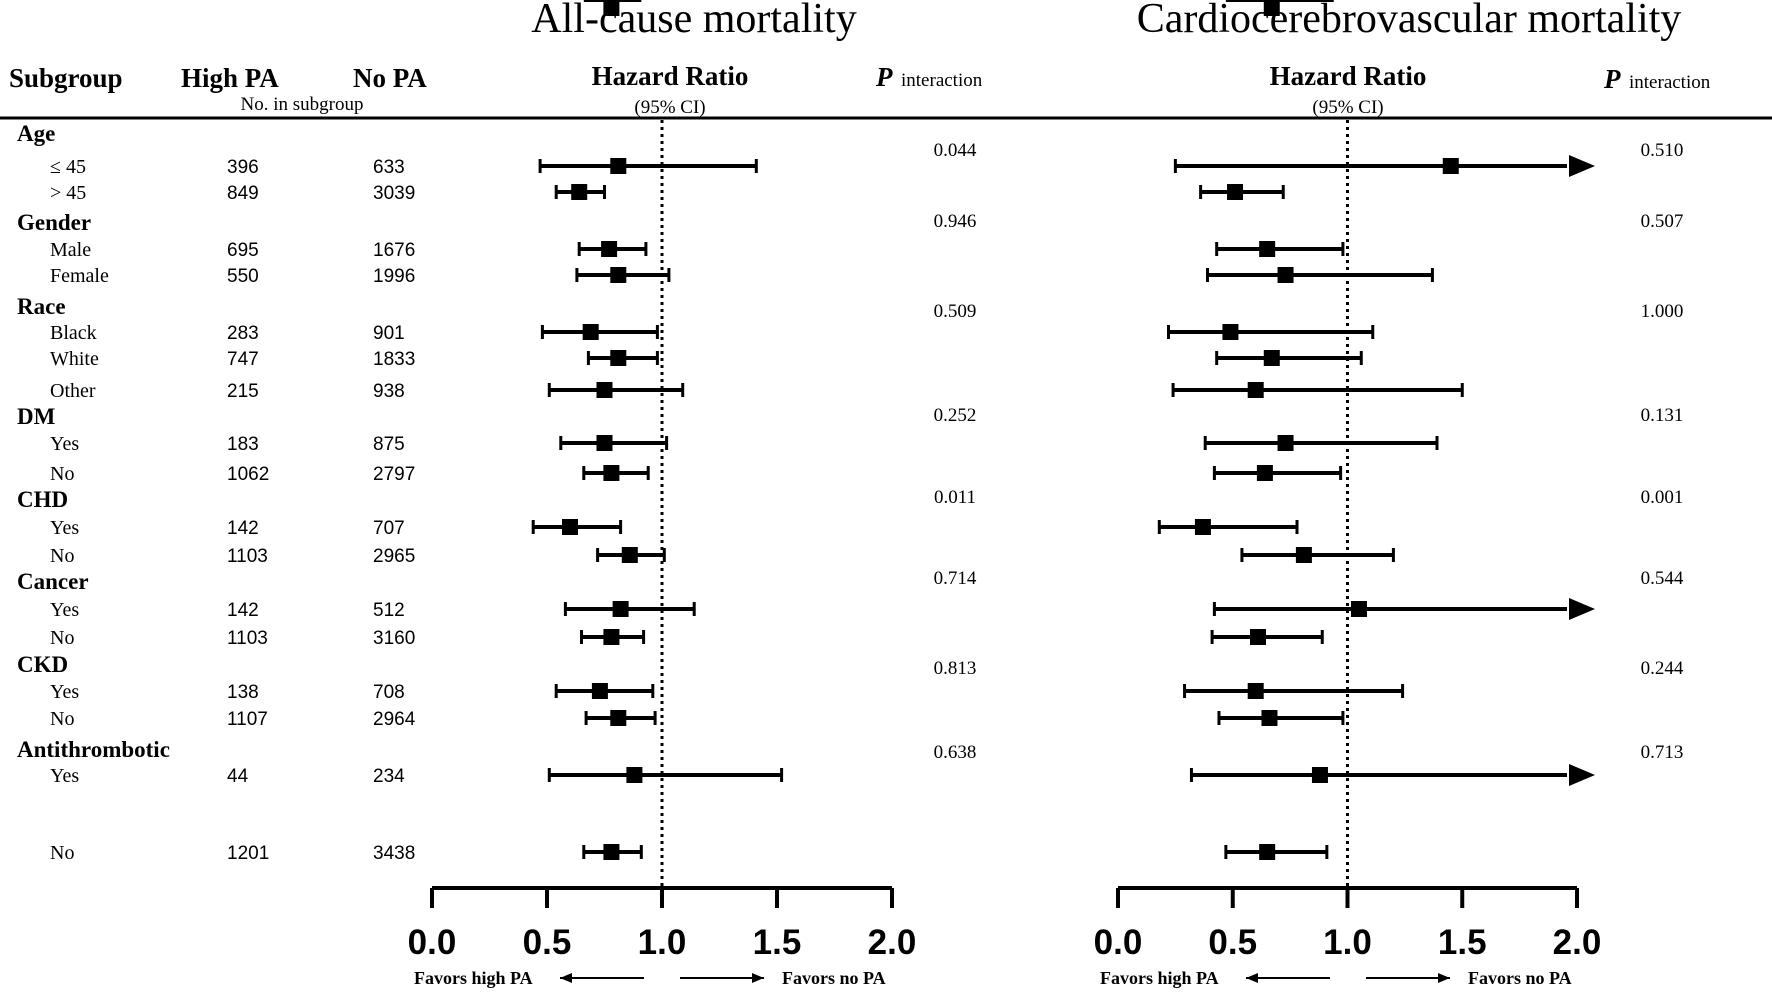  I want to click on high-pa-count: 138, so click(243, 692).